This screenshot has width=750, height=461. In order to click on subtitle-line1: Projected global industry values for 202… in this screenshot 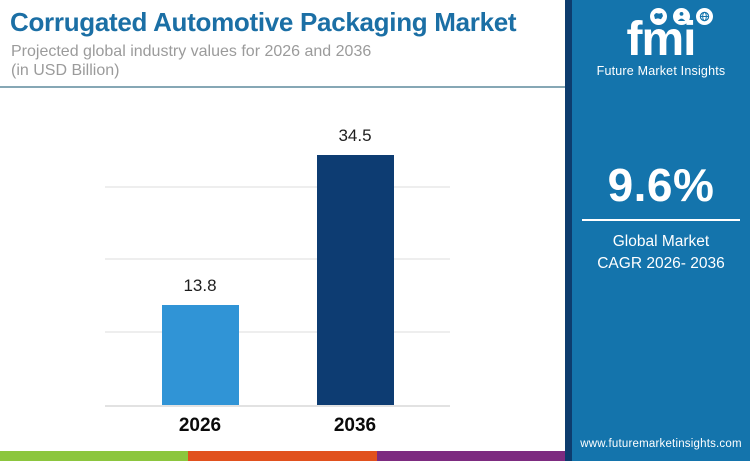, I will do `click(191, 51)`.